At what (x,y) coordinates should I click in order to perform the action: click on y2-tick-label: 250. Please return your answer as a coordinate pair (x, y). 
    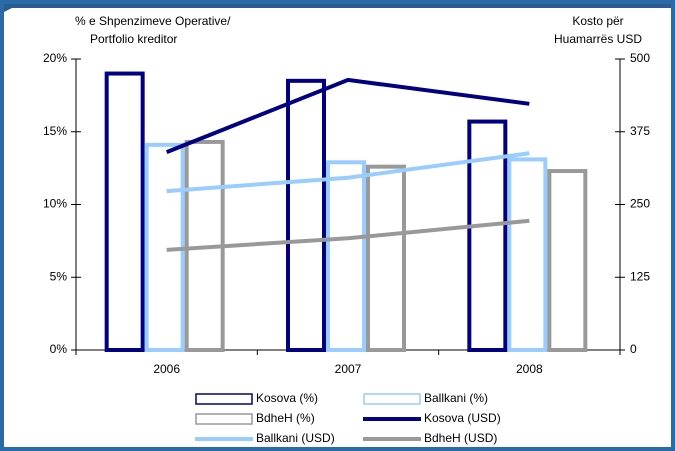
    Looking at the image, I should click on (640, 204).